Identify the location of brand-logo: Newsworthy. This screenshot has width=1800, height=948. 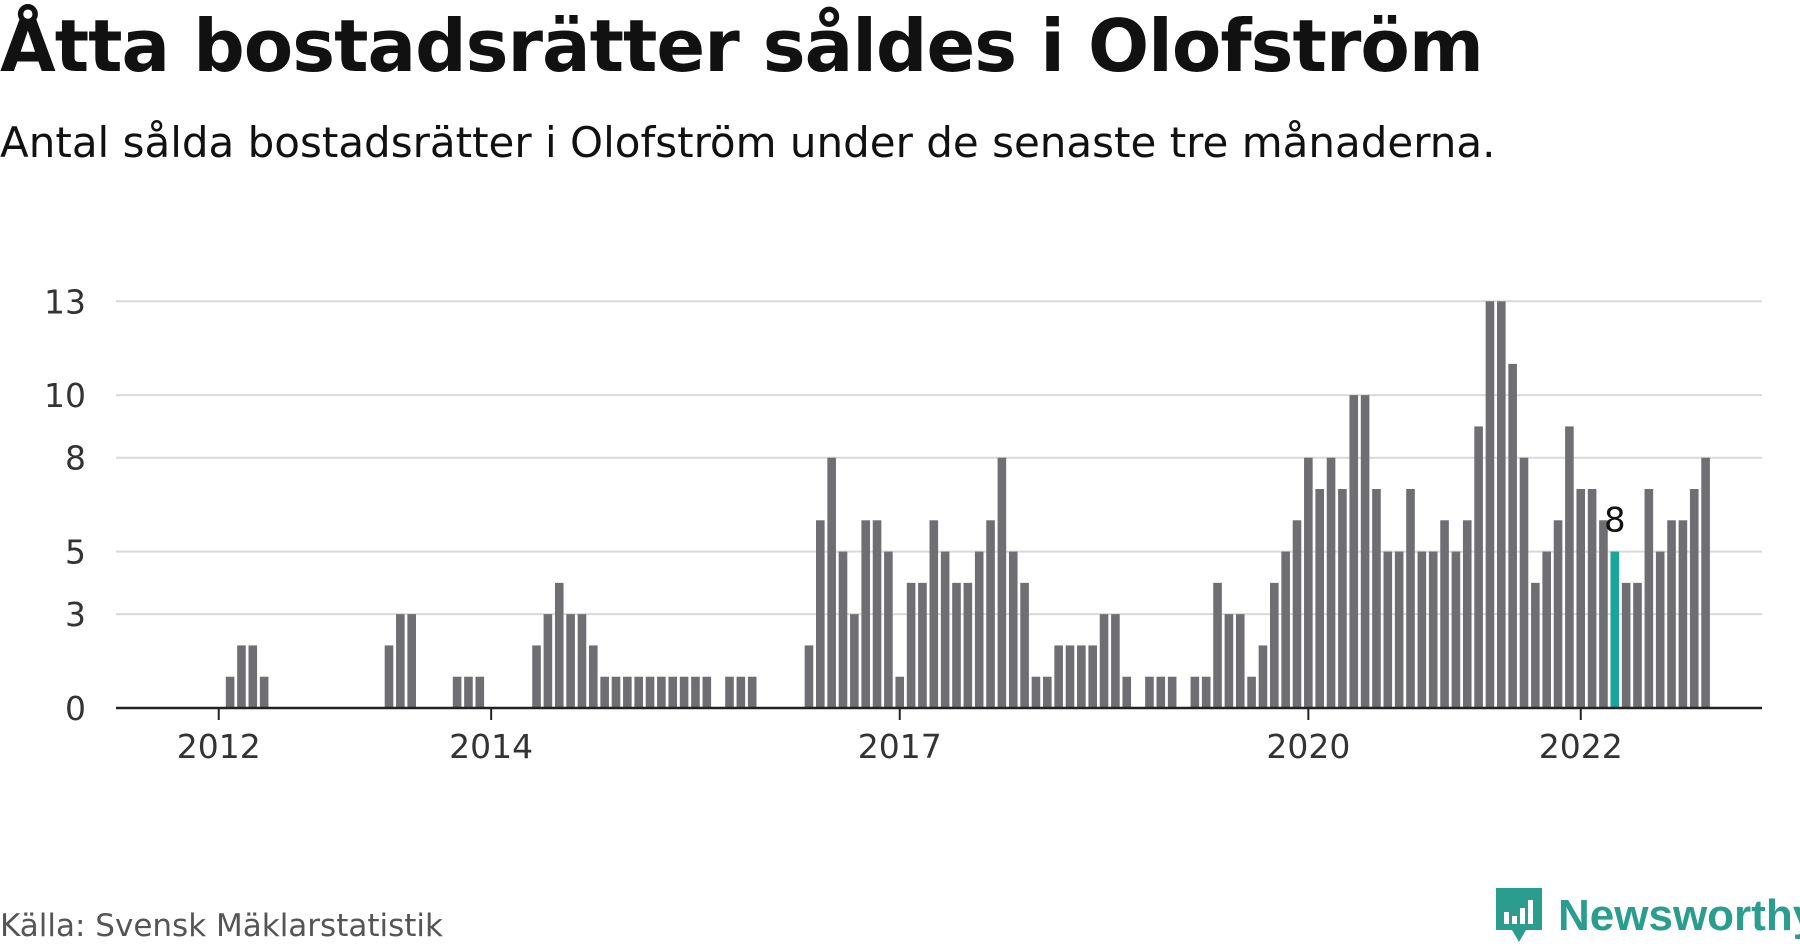
(1647, 916).